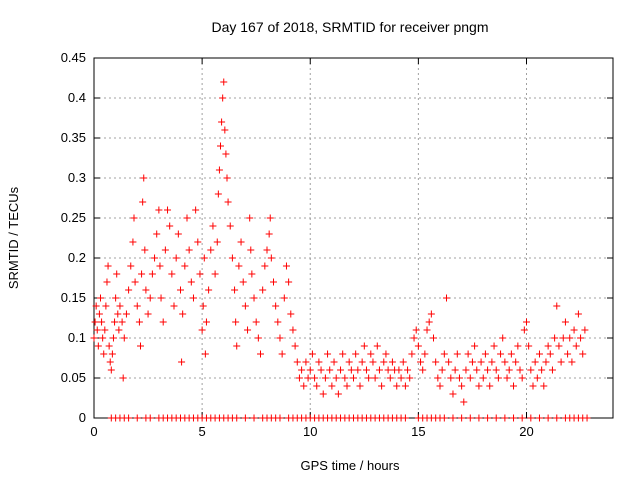  Describe the element at coordinates (77, 337) in the screenshot. I see `y-tick-label: 0.1` at that location.